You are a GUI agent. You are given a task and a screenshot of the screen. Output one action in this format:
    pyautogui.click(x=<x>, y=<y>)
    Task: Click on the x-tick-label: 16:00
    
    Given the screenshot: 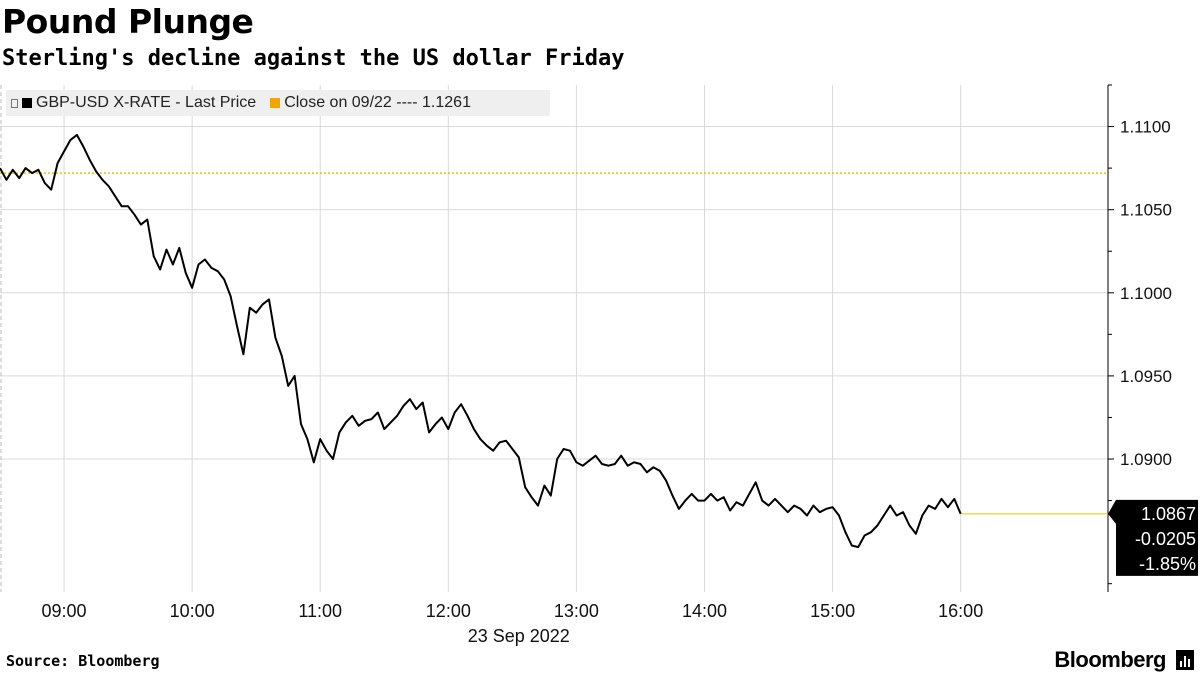 What is the action you would take?
    pyautogui.click(x=960, y=611)
    